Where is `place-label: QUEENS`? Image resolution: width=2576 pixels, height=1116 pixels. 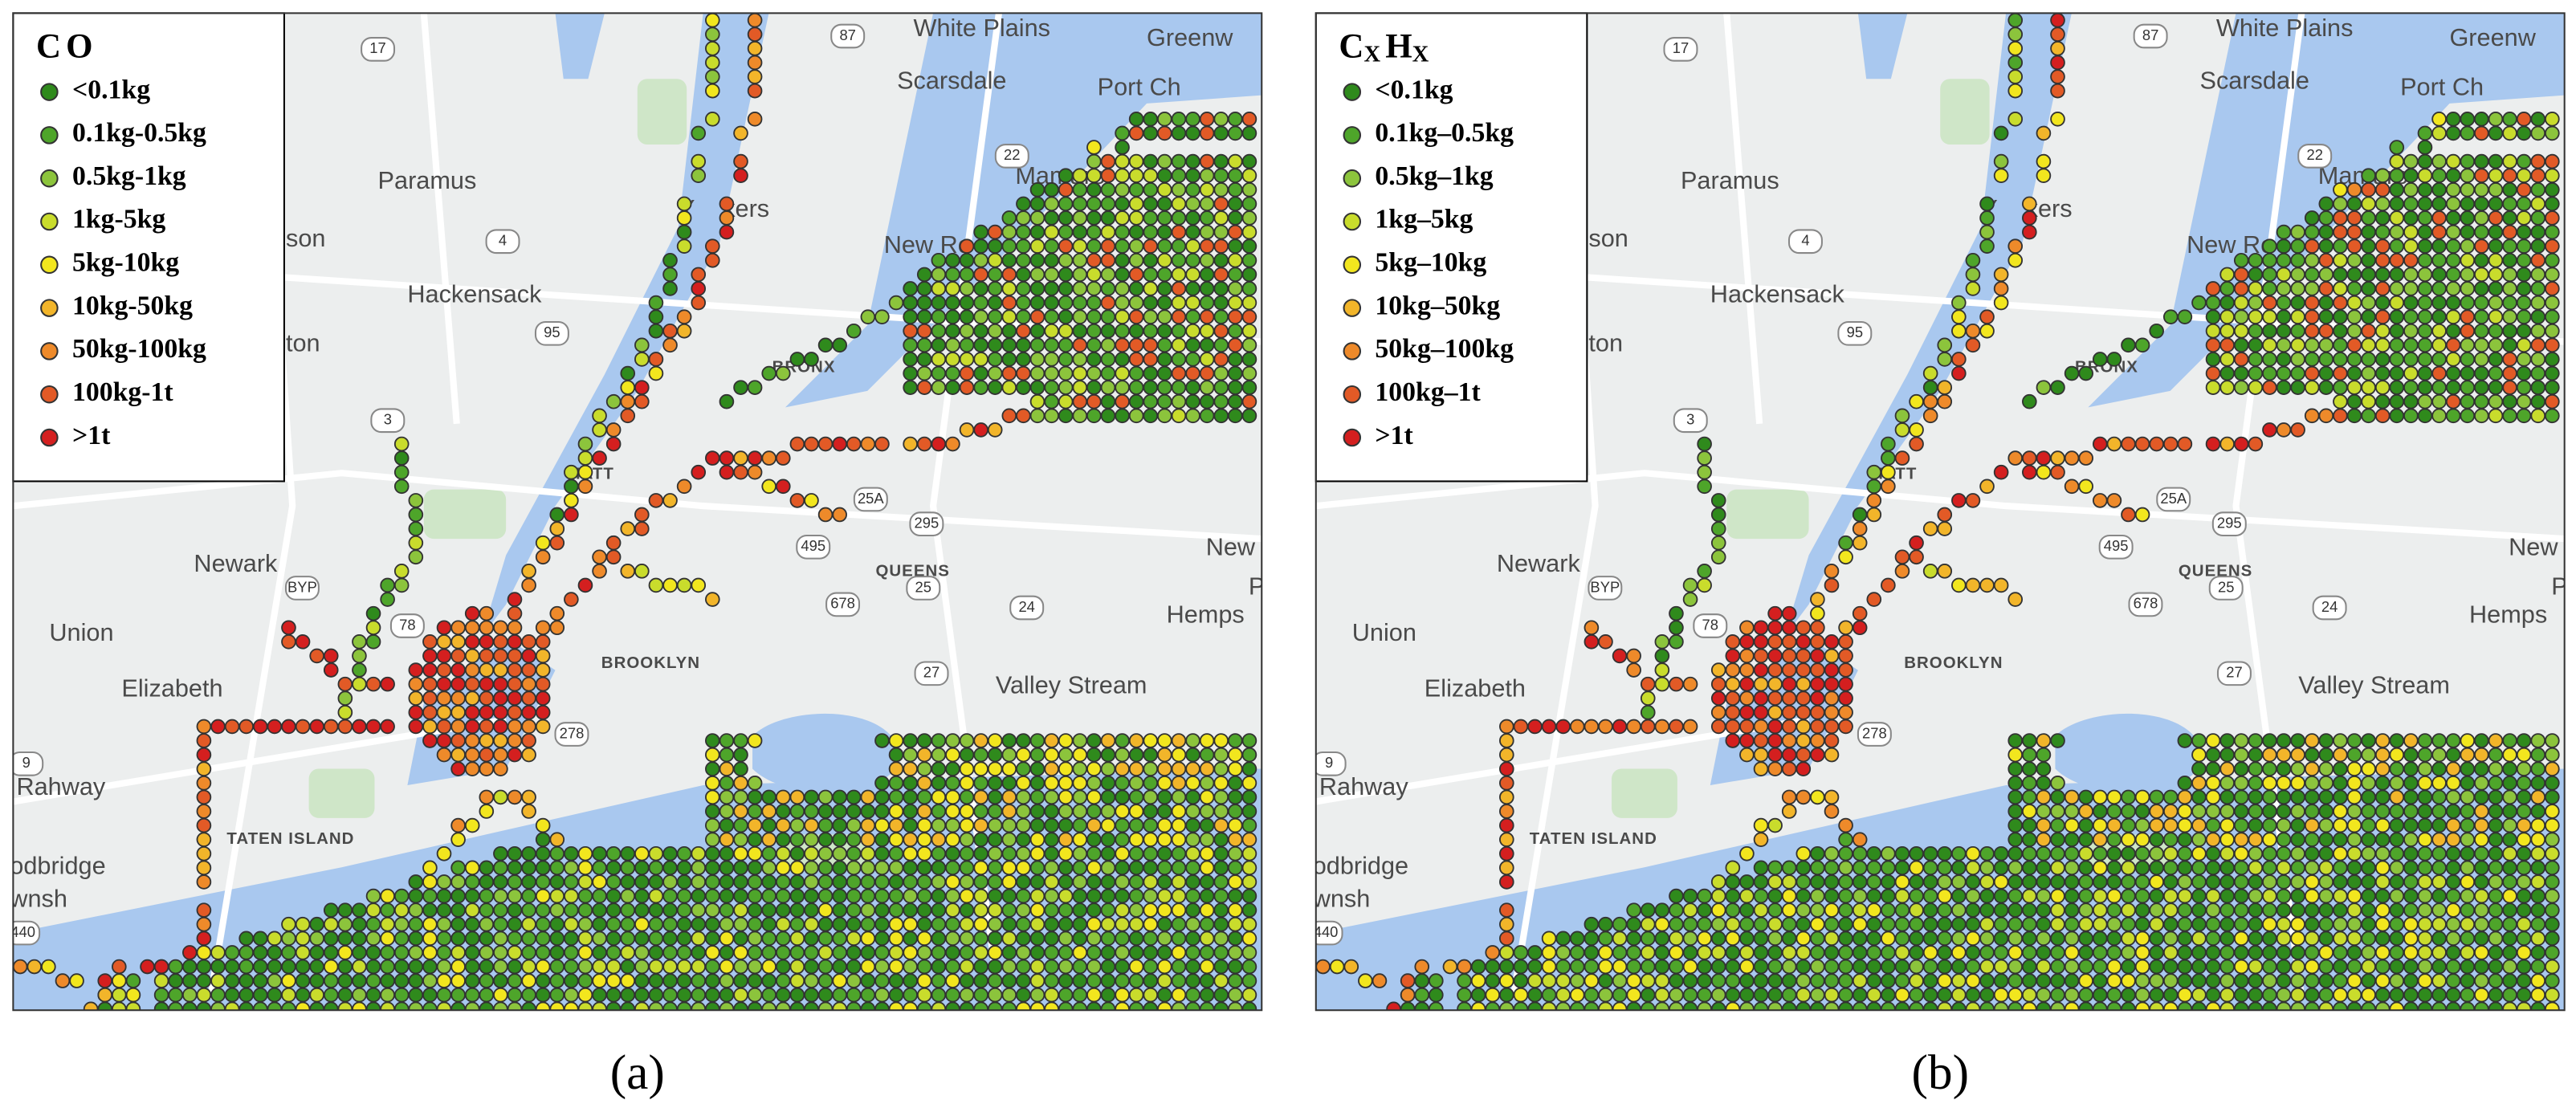
place-label: QUEENS is located at coordinates (912, 570).